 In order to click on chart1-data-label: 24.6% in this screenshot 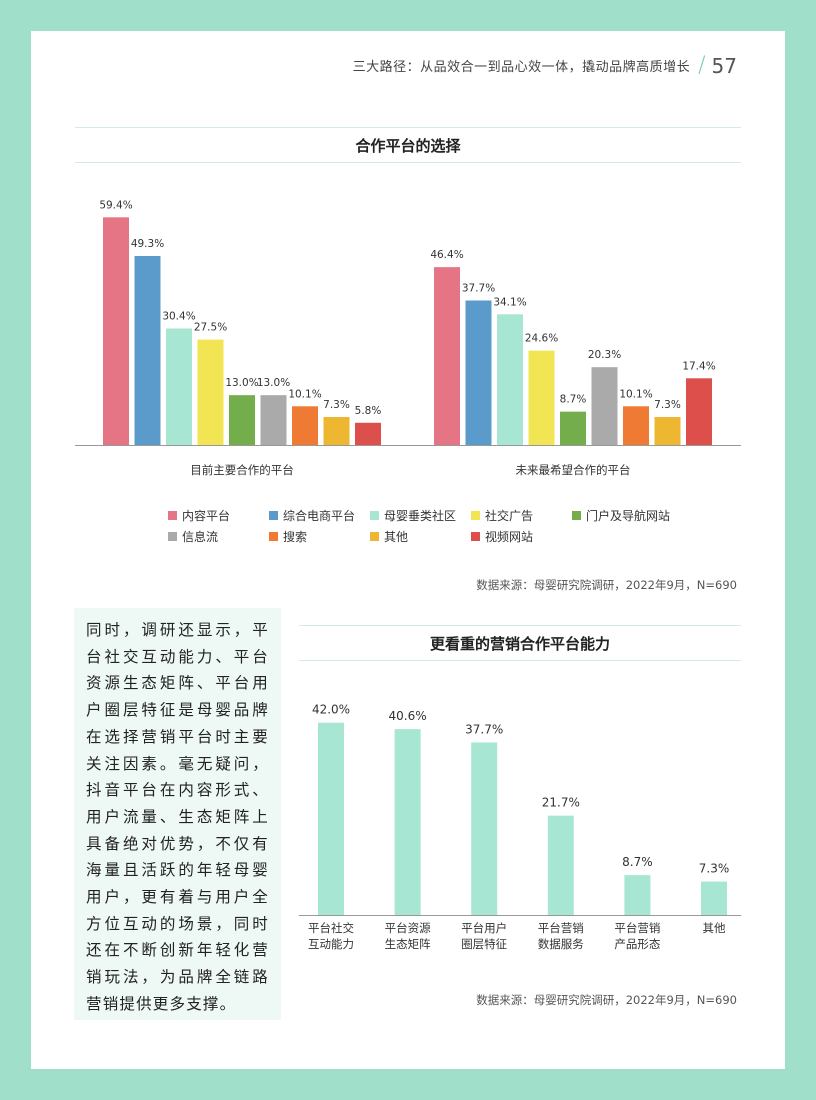, I will do `click(541, 339)`.